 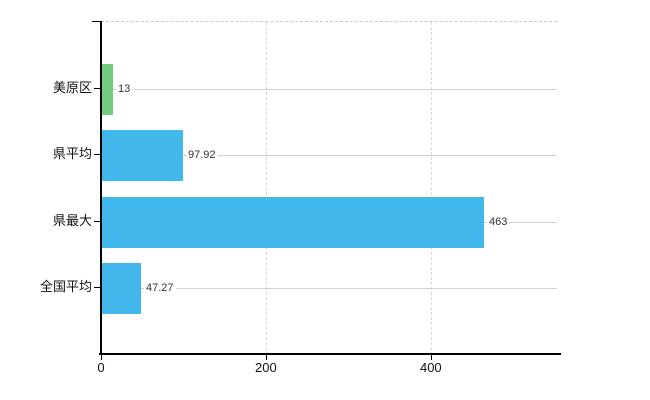 I want to click on x-axis-tick-label: 0, so click(x=101, y=367).